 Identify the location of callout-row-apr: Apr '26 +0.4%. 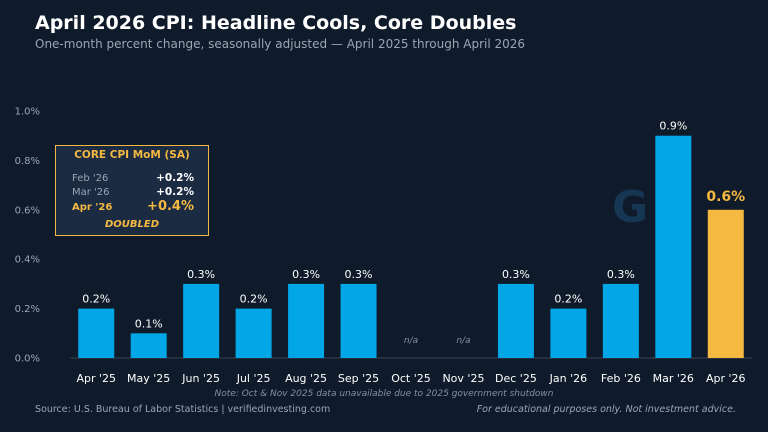
(133, 206).